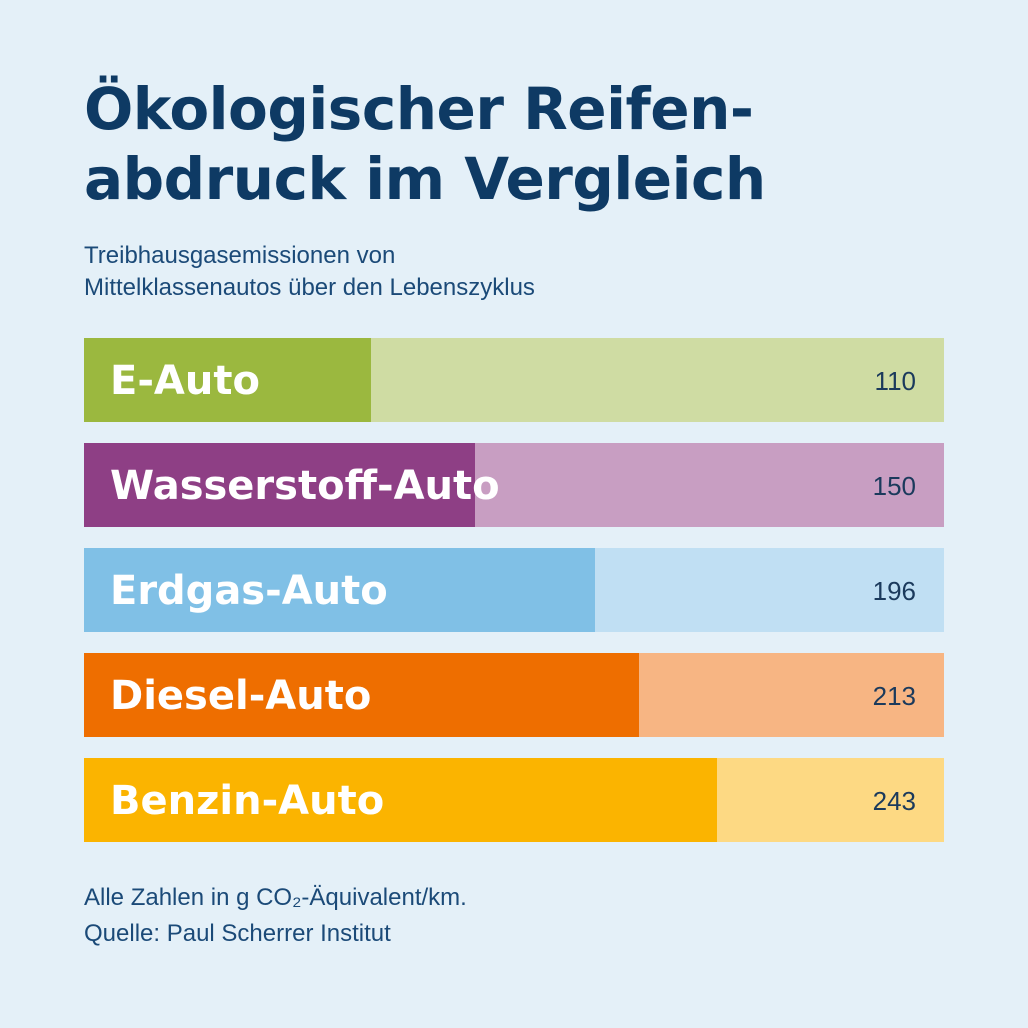 This screenshot has width=1028, height=1028. Describe the element at coordinates (894, 696) in the screenshot. I see `bar-value-label: 213` at that location.